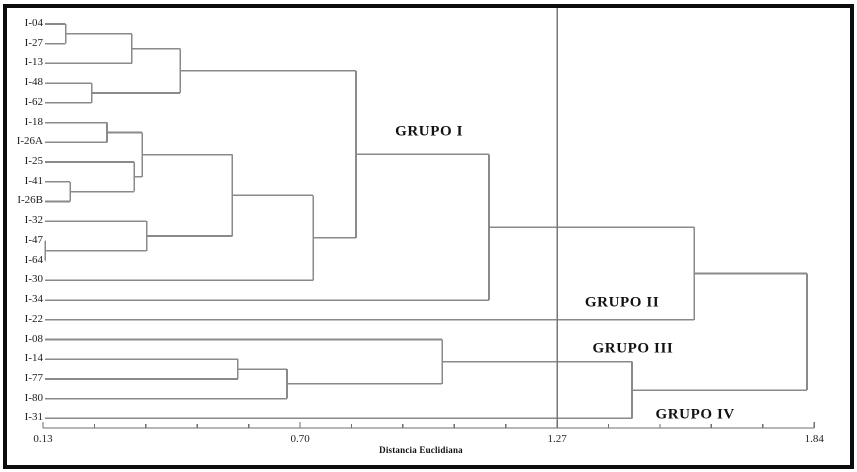 The width and height of the screenshot is (857, 472). I want to click on leaf-label: I-22, so click(33, 318).